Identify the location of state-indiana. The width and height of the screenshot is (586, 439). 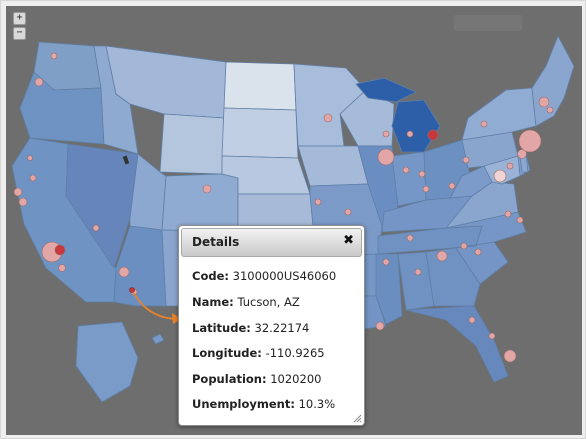
(409, 179).